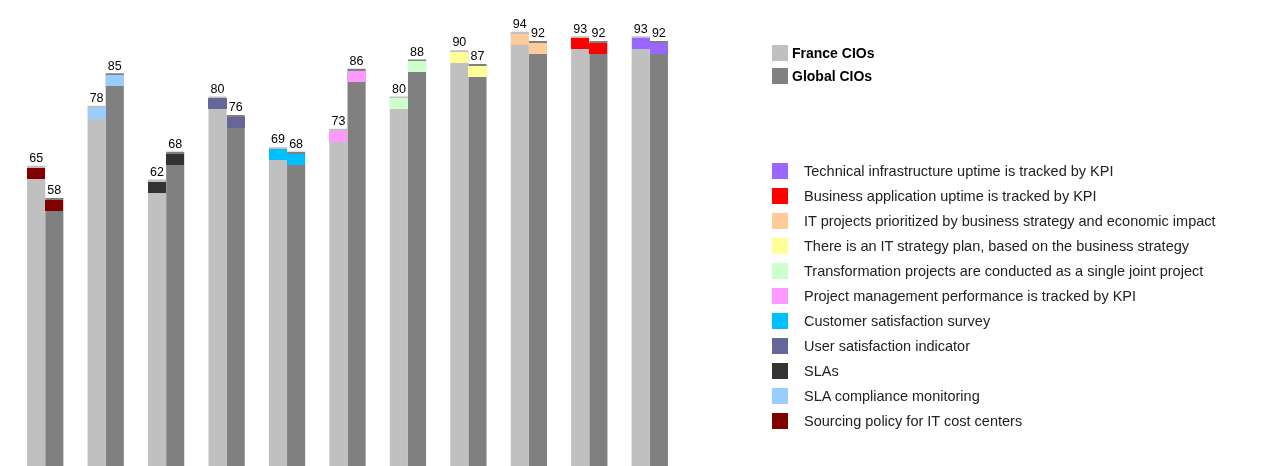  Describe the element at coordinates (897, 320) in the screenshot. I see `text: Customer satisfaction survey` at that location.